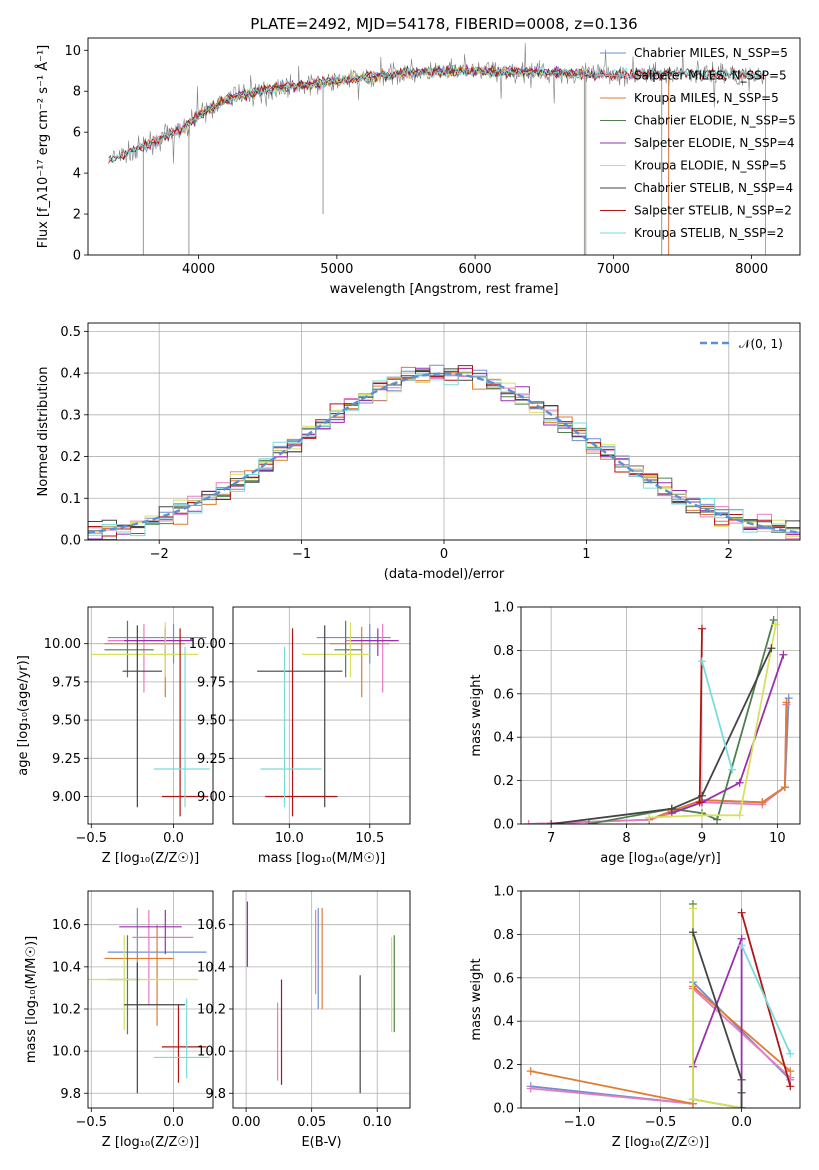 The width and height of the screenshot is (819, 1170). Describe the element at coordinates (66, 925) in the screenshot. I see `y-tick-label: 10.6` at that location.